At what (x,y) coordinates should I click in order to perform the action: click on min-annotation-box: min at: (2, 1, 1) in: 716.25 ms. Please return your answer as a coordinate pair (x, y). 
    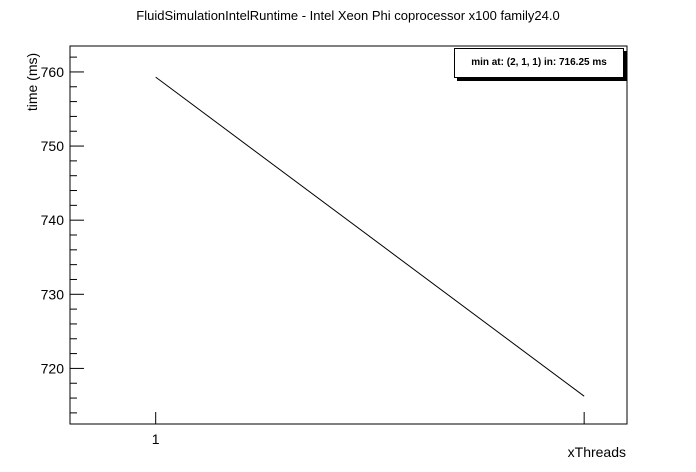
    Looking at the image, I should click on (539, 63).